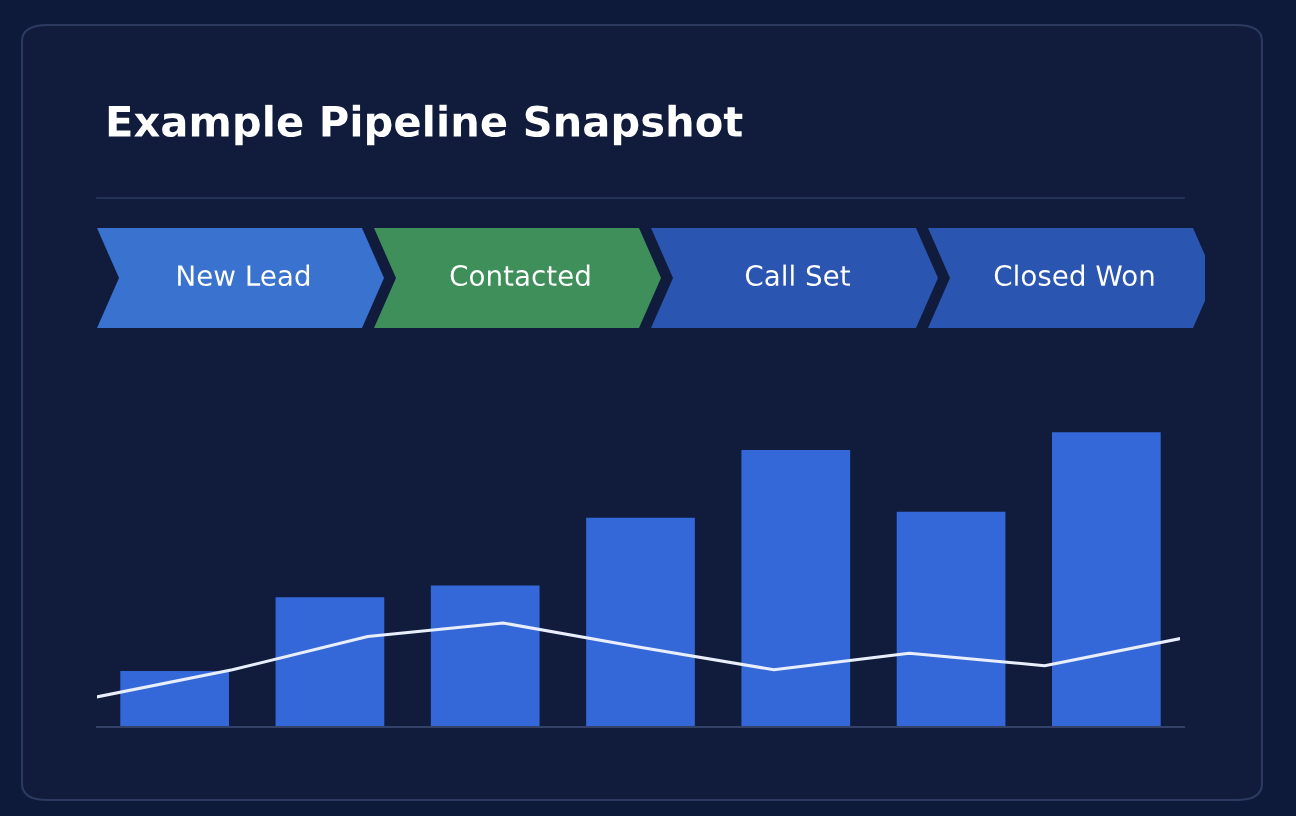 The width and height of the screenshot is (1296, 816). Describe the element at coordinates (425, 125) in the screenshot. I see `text: Example Pipeline Snapshot` at that location.